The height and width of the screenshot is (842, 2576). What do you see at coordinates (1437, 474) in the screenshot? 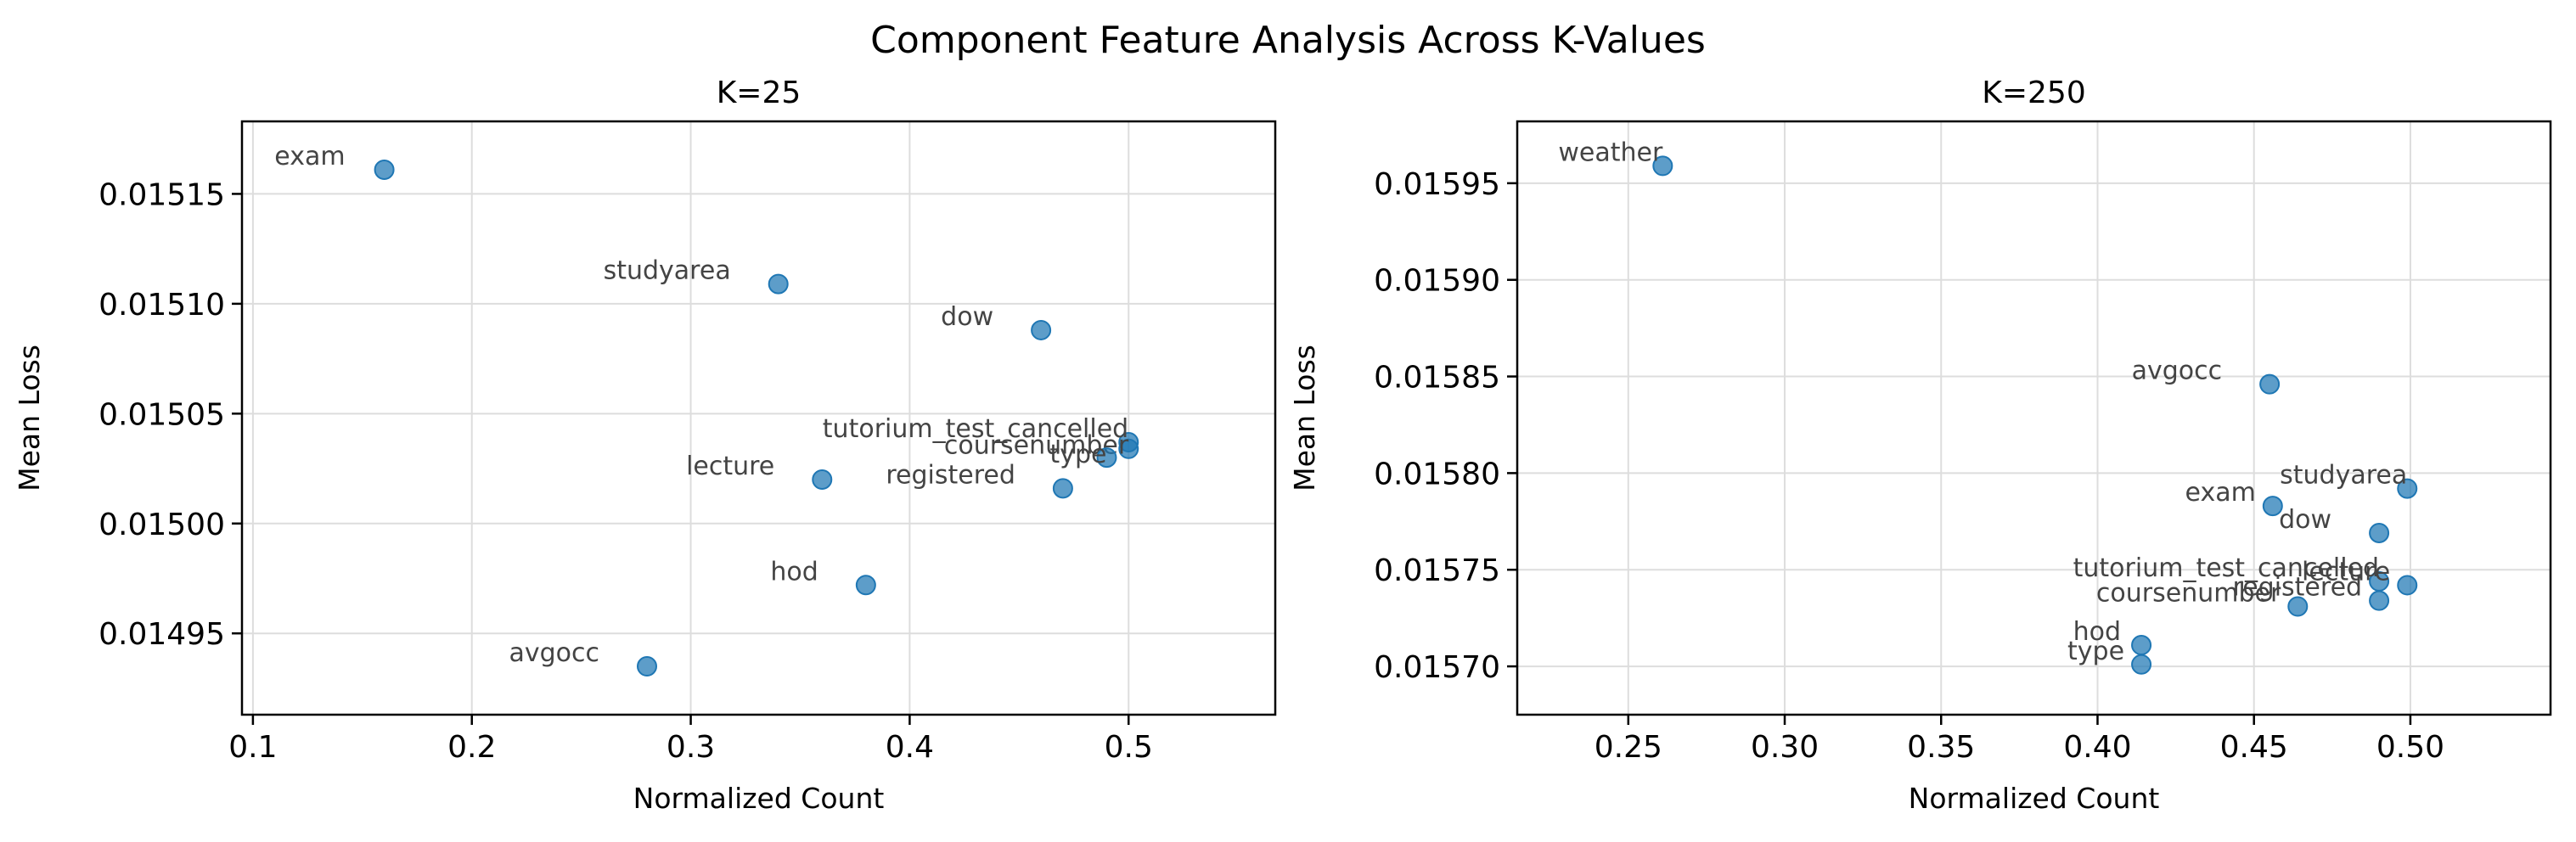
I see `y-tick-label: 0.01580` at bounding box center [1437, 474].